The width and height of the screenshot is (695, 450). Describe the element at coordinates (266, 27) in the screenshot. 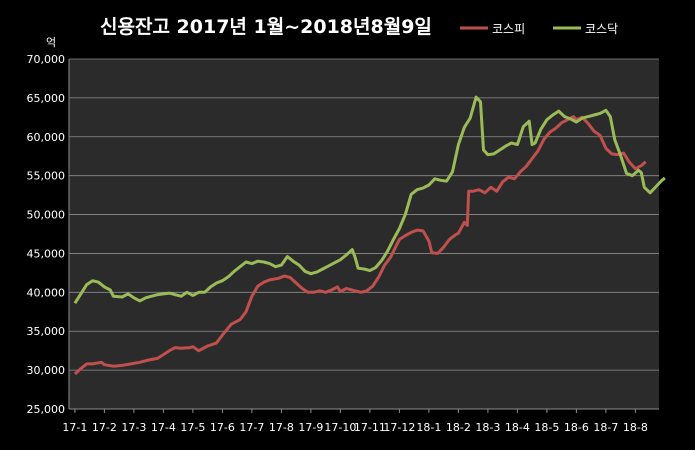

I see `chart-title: 신용잔고 2017년 1월~2018년8월9일` at that location.